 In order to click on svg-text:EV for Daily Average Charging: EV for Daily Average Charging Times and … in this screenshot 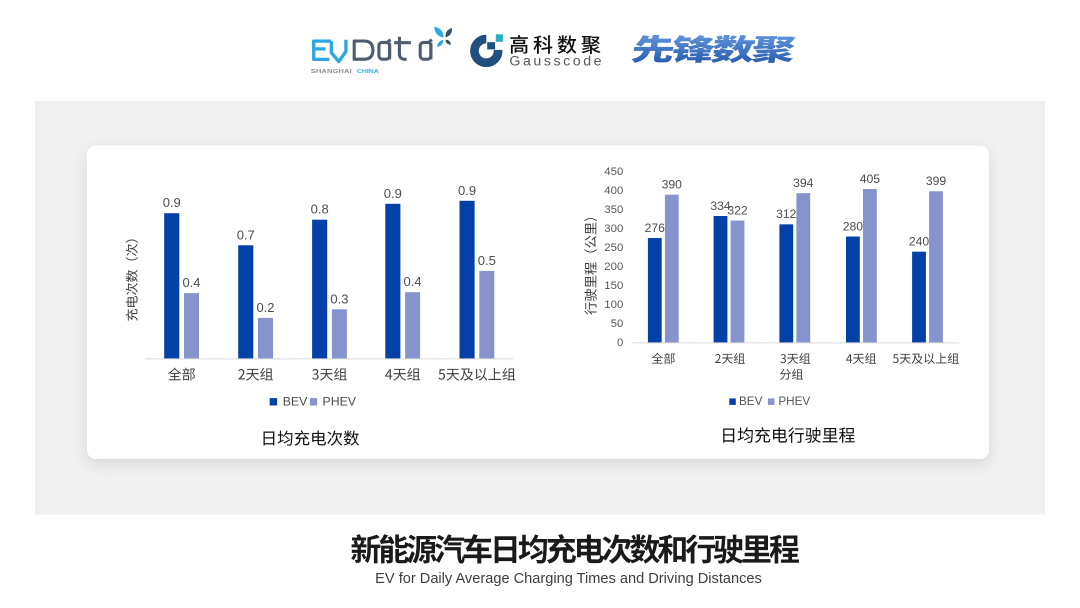, I will do `click(568, 579)`.